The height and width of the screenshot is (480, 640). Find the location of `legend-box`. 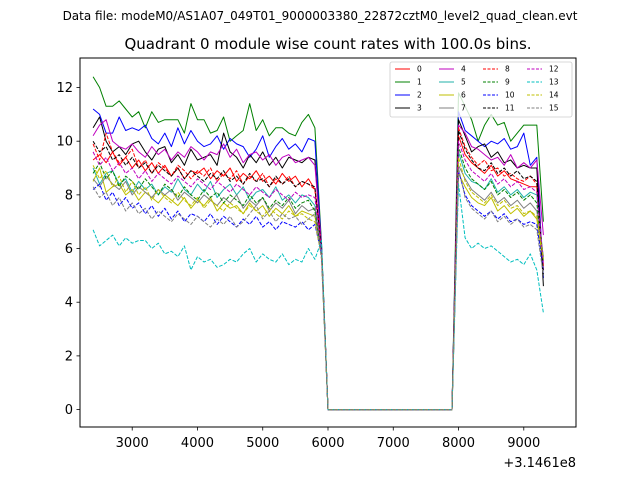

legend-box is located at coordinates (481, 89).